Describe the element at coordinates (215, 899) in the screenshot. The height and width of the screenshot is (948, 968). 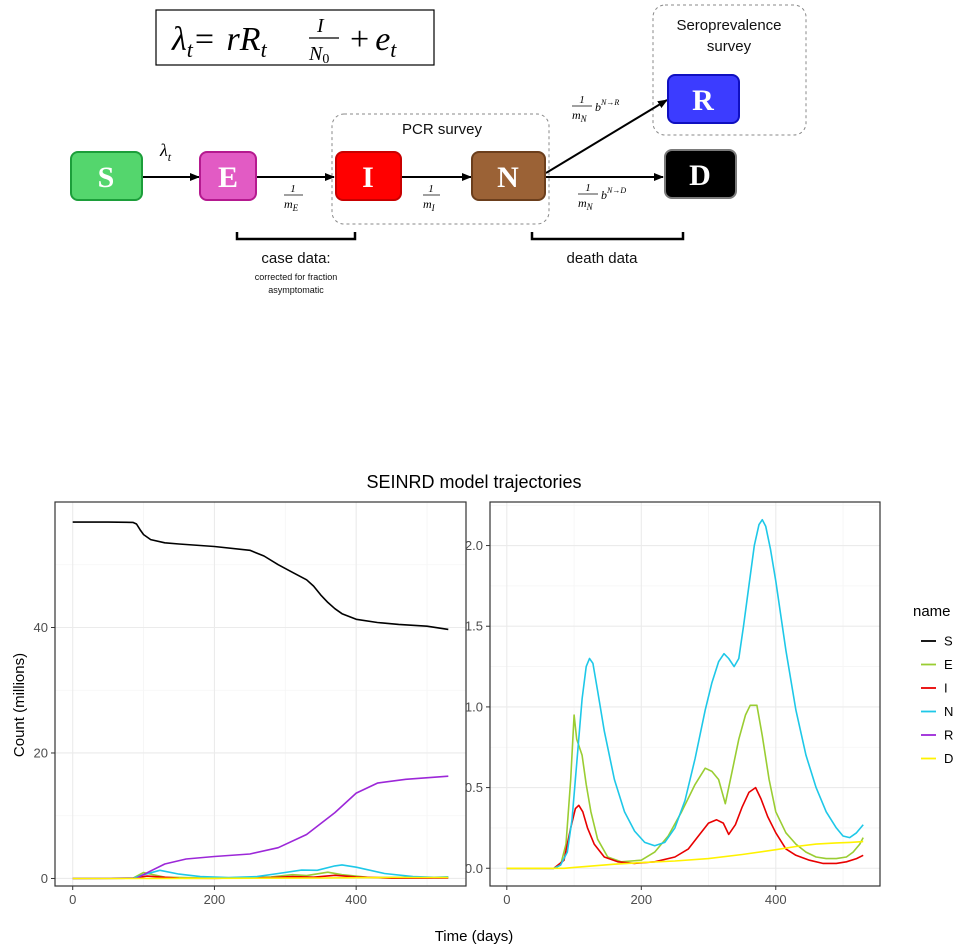
I see `left-x-tick-label: 200` at that location.